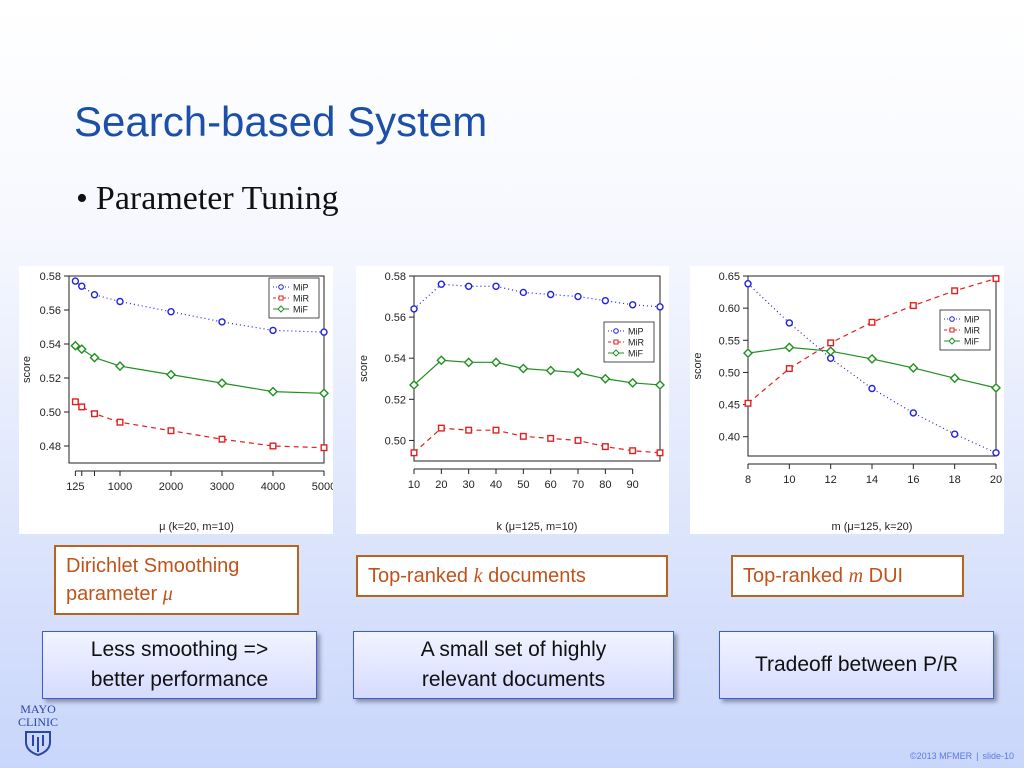  Describe the element at coordinates (469, 485) in the screenshot. I see `x-tick-label: 30` at that location.